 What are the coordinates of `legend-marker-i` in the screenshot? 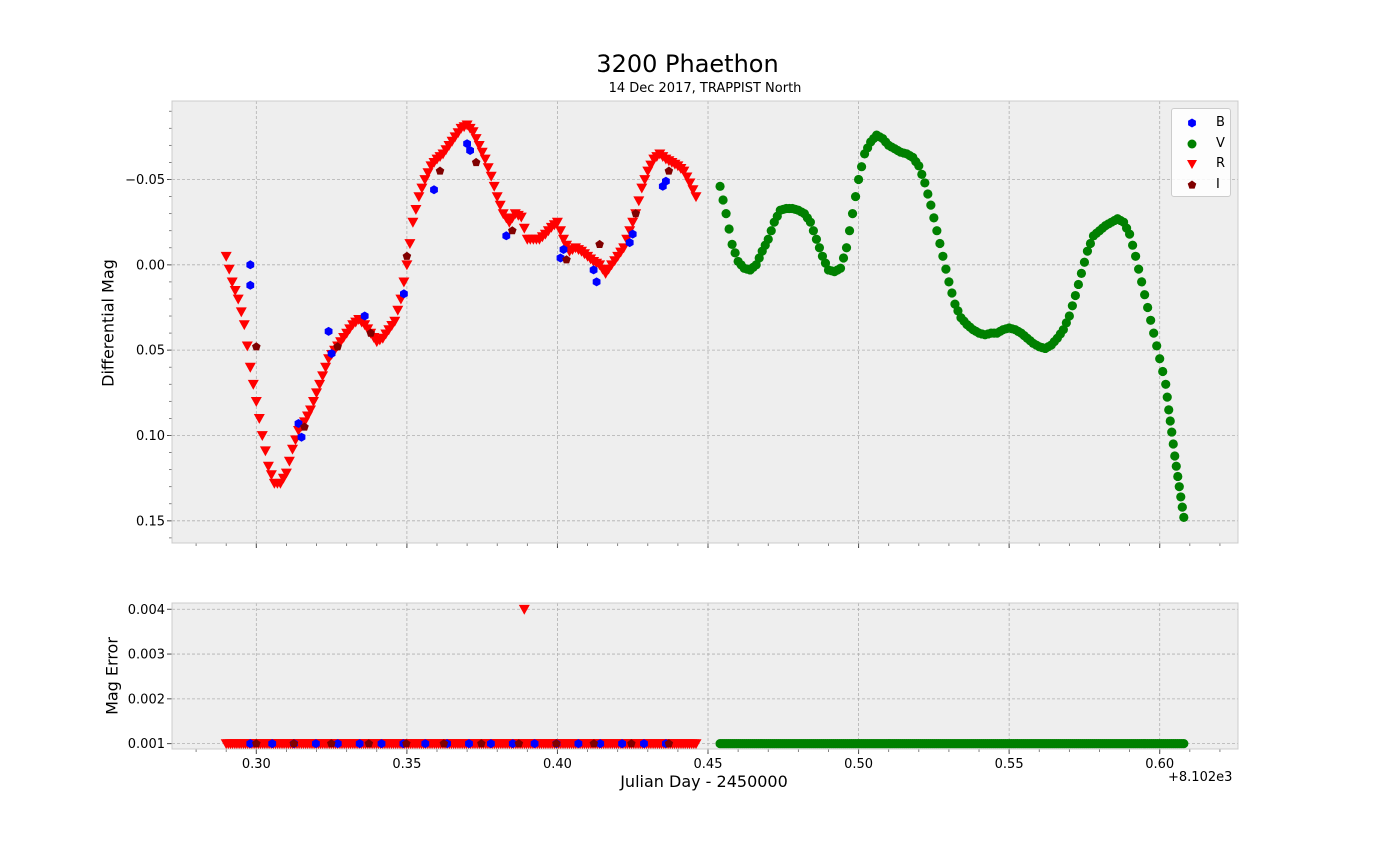 It's located at (1192, 184).